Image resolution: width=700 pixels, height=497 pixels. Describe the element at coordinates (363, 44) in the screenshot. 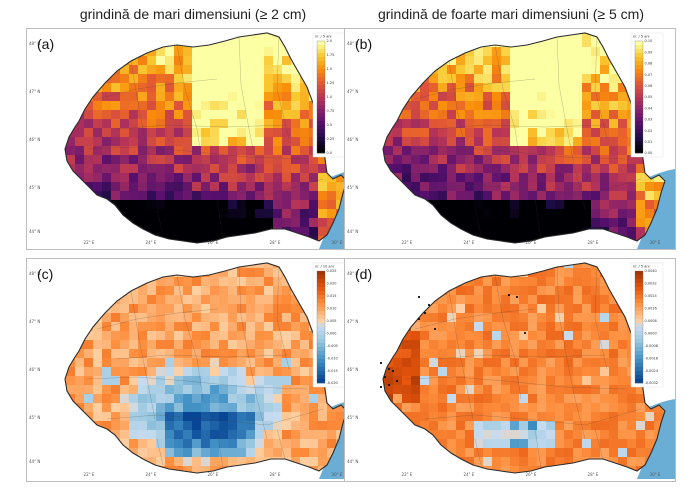

I see `panel-label: (b)` at that location.